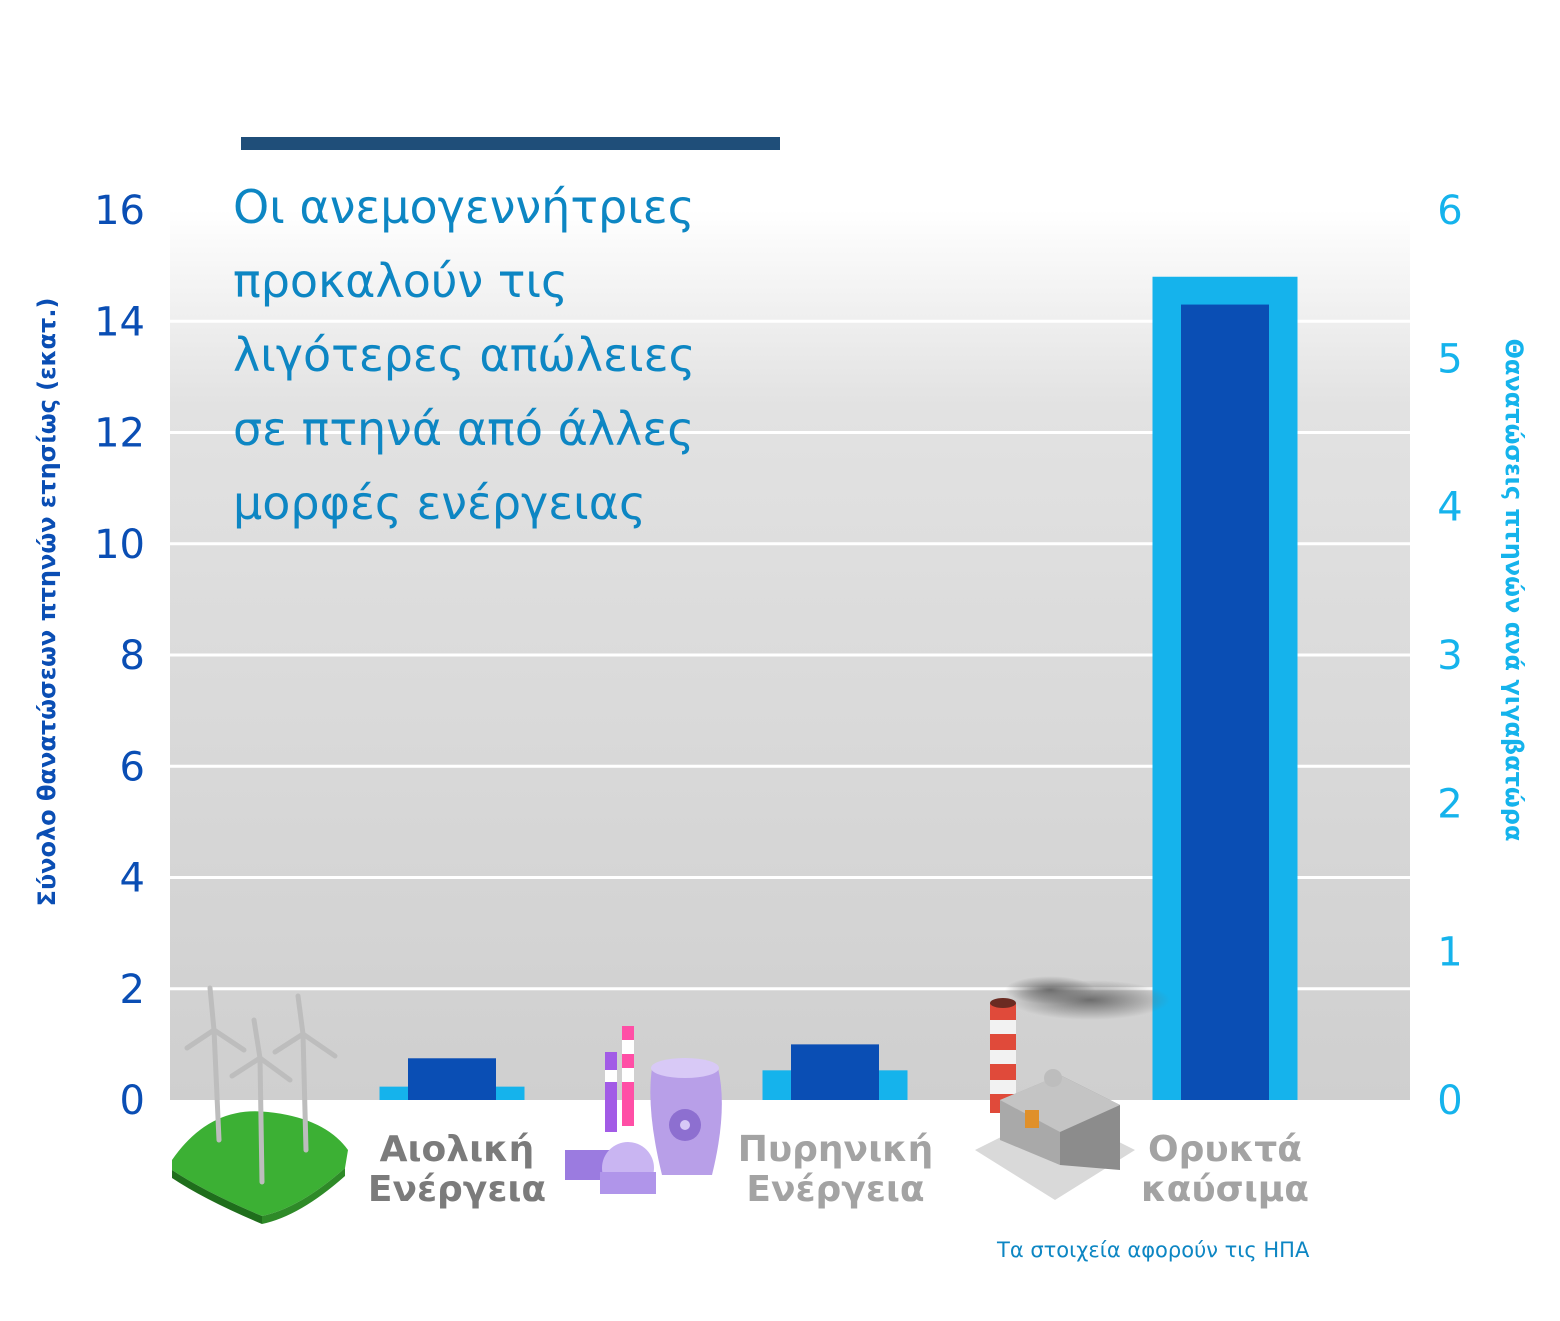  I want to click on left-tick-label: 6, so click(132, 767).